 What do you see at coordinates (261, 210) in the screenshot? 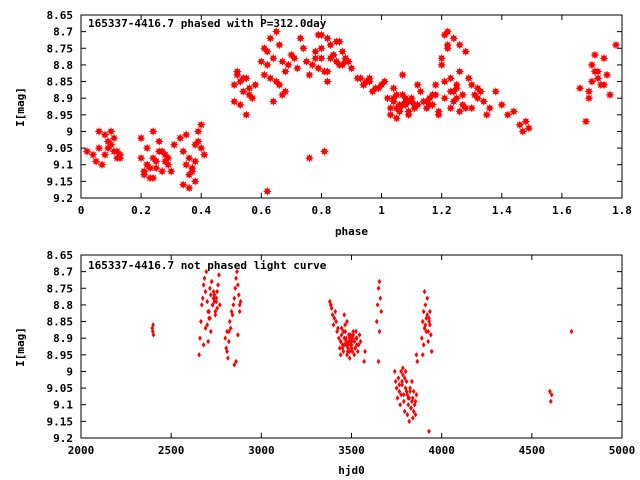
I see `x-tick-label: 0.6` at bounding box center [261, 210].